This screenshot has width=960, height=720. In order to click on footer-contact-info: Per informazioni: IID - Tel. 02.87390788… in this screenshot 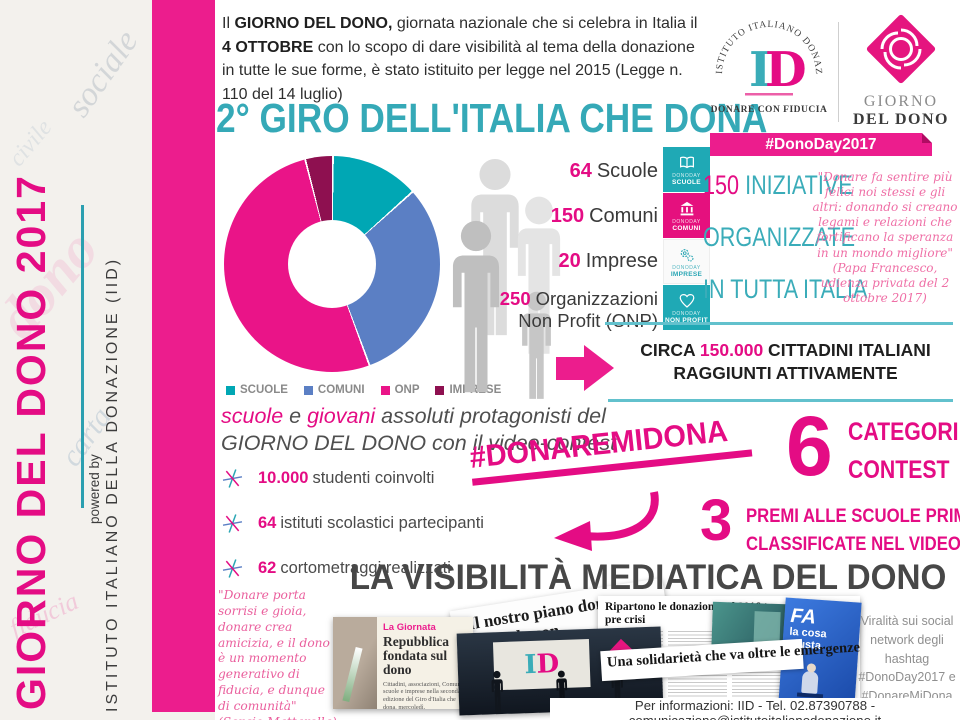, I will do `click(755, 709)`.